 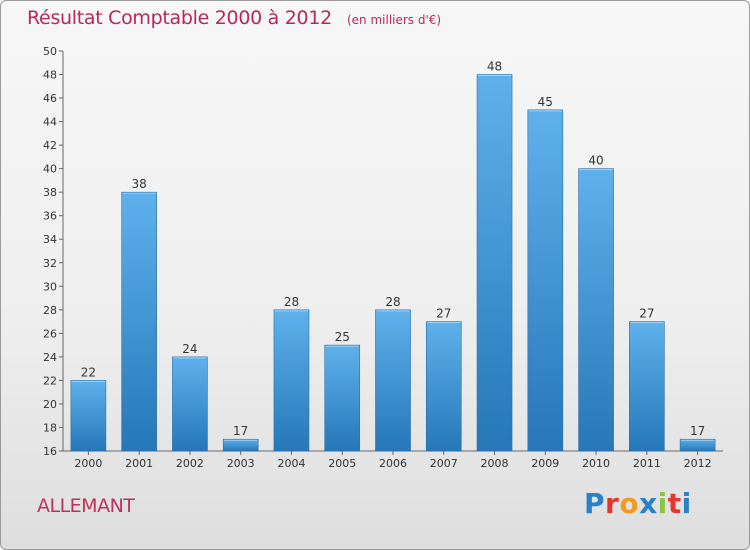 I want to click on y-tick-label: 26, so click(x=50, y=333).